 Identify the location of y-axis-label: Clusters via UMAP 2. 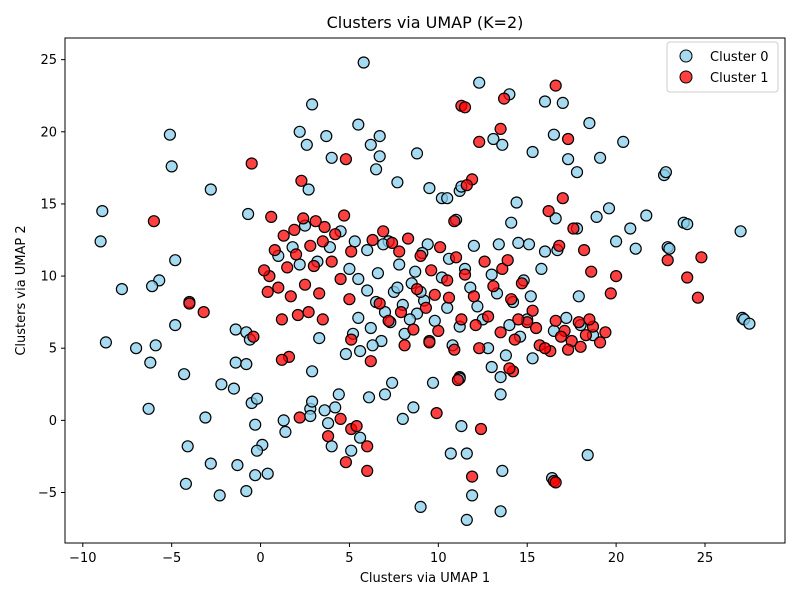
(21, 290).